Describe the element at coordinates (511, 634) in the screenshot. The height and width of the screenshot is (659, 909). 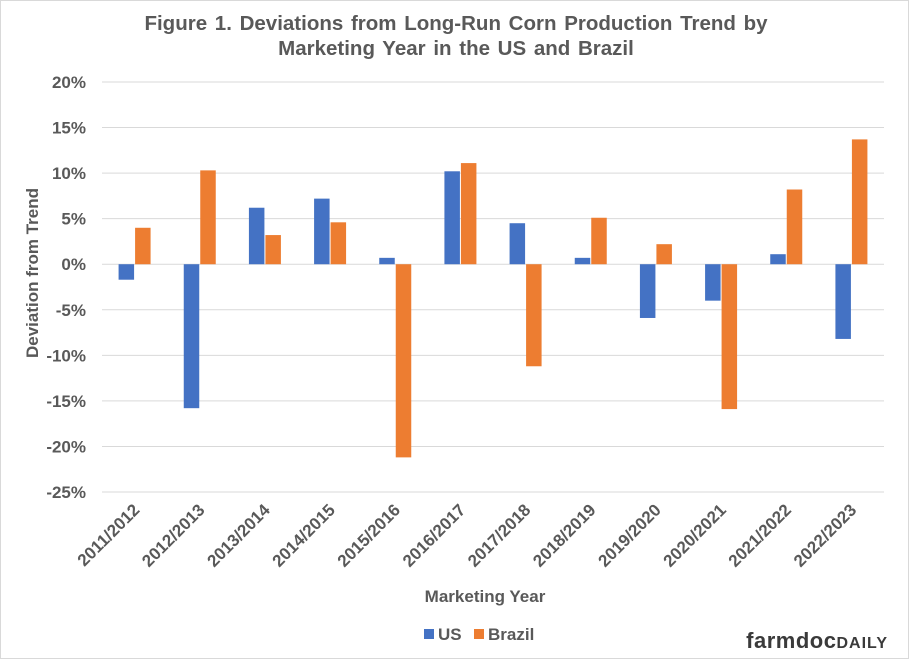
I see `legend-label-brazil: Brazil` at that location.